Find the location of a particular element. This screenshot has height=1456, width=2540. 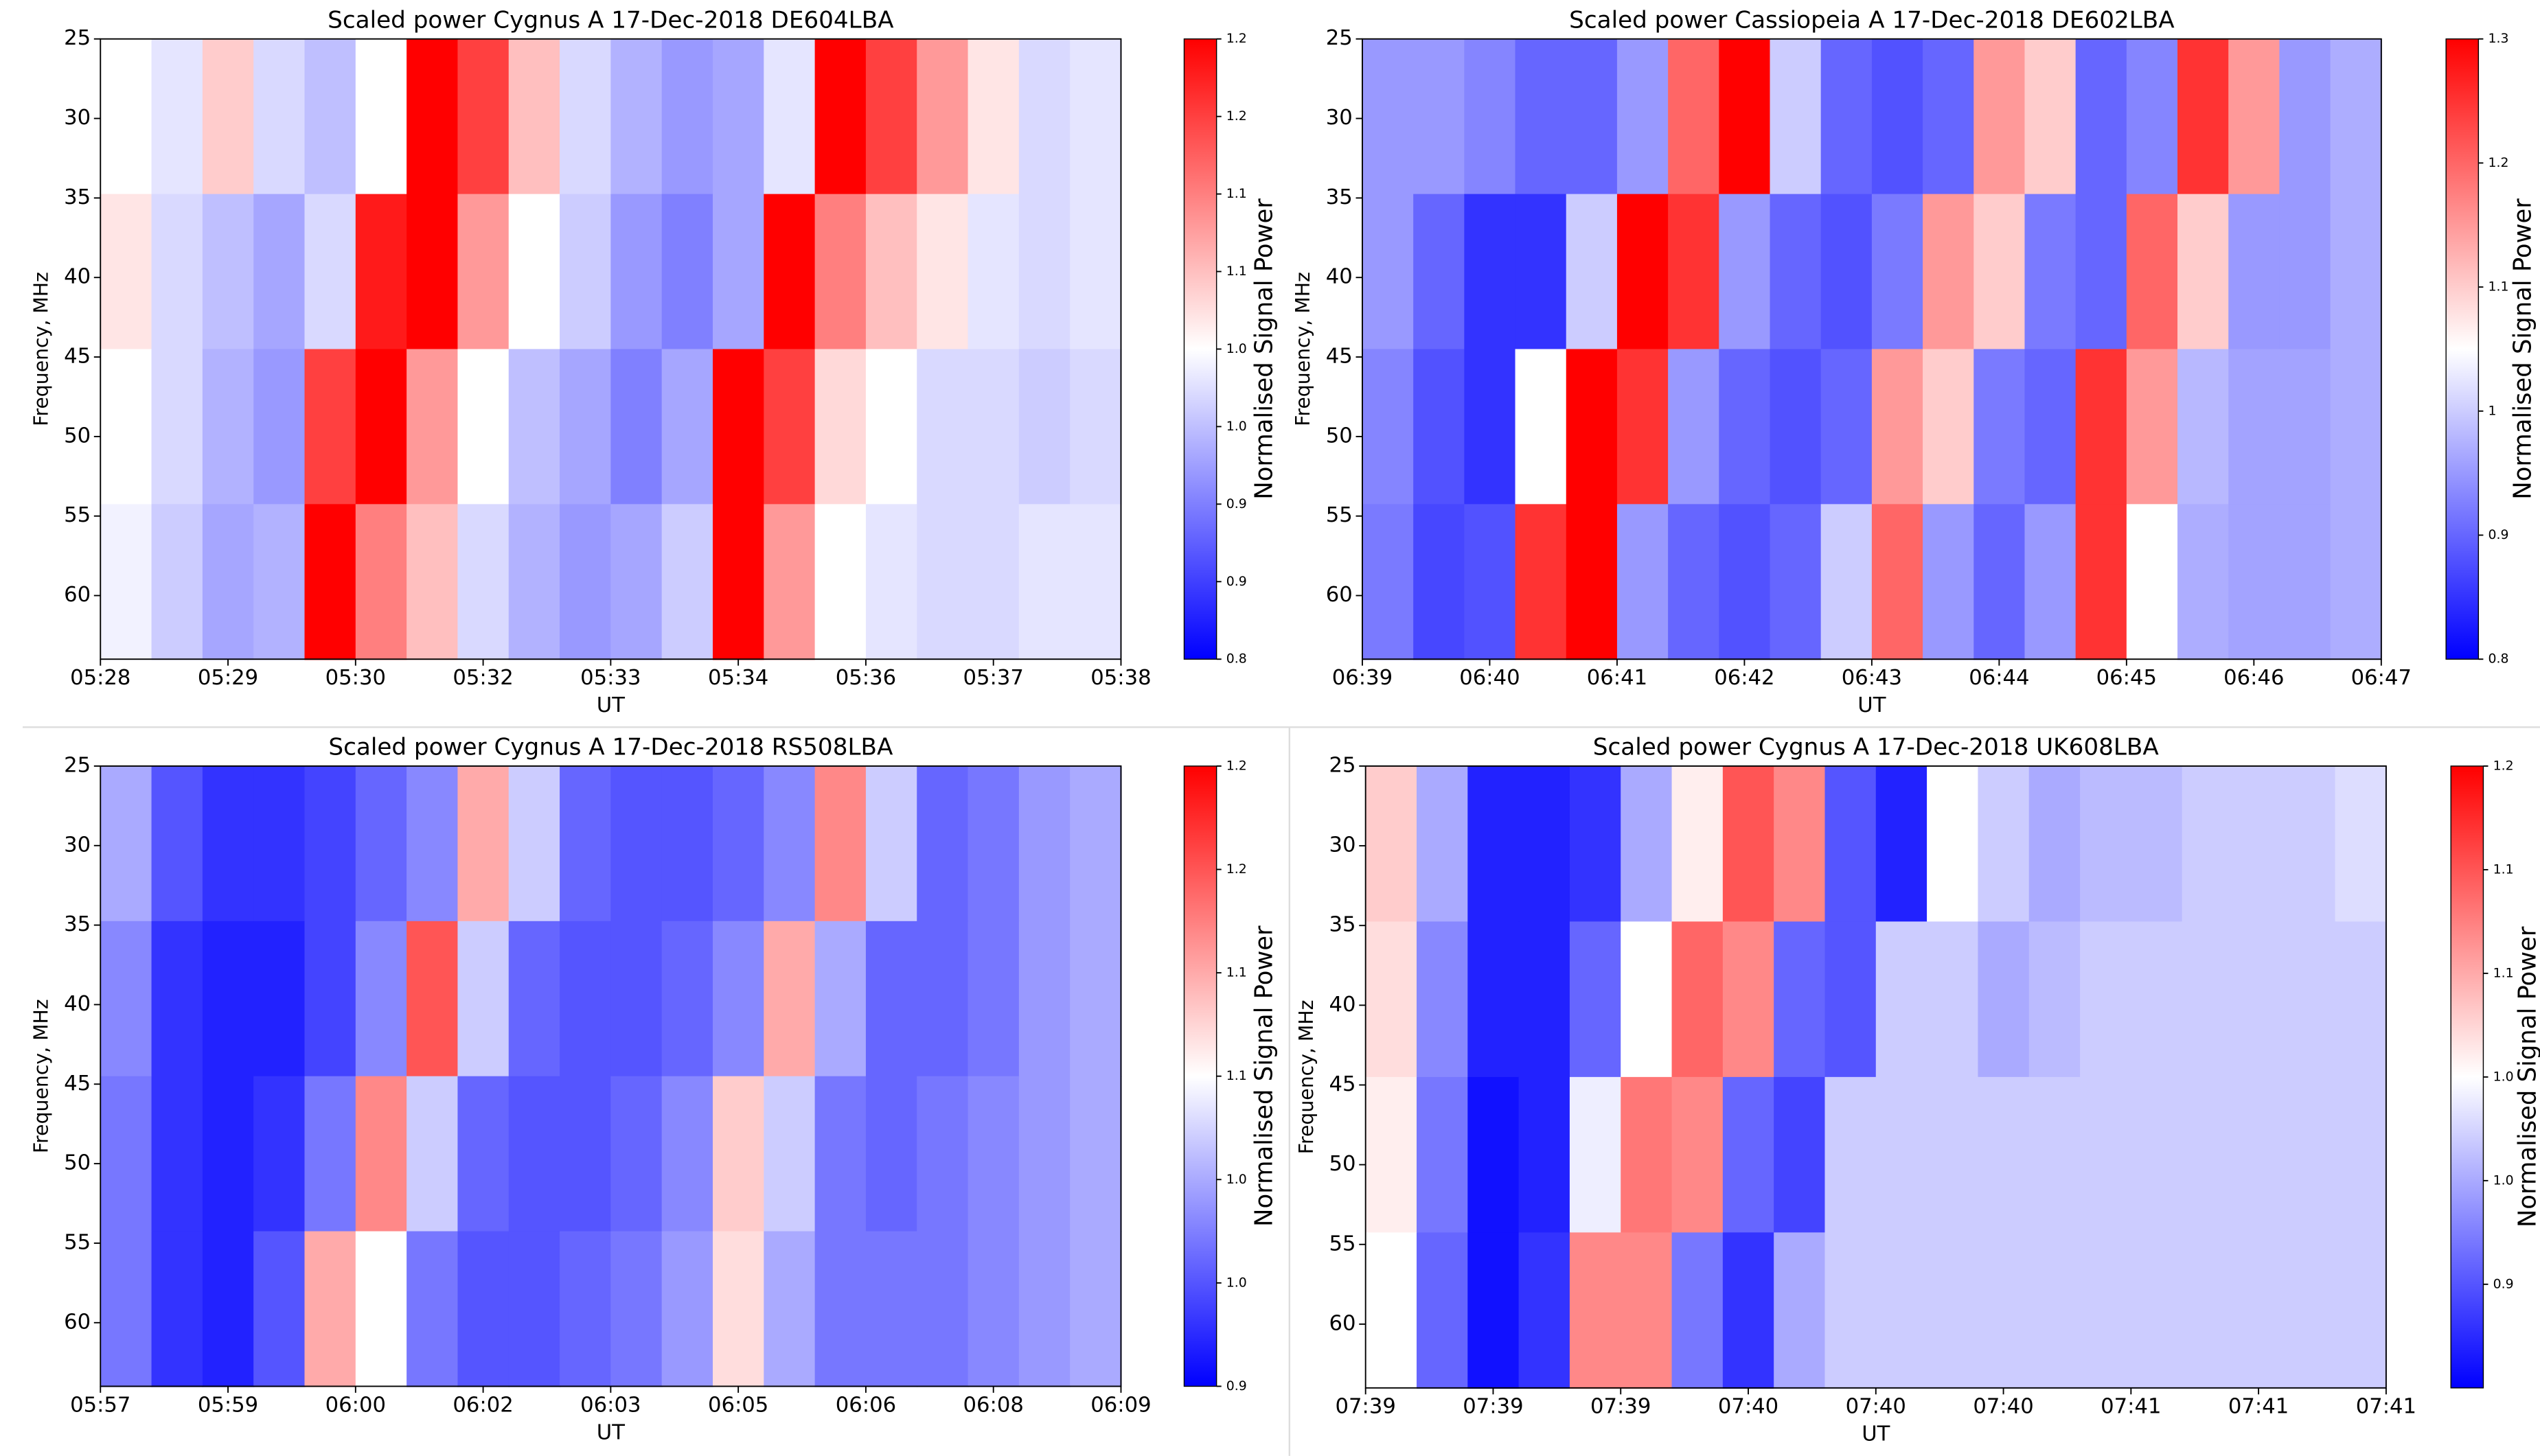

x-tick-label: 06:44 is located at coordinates (1999, 678).